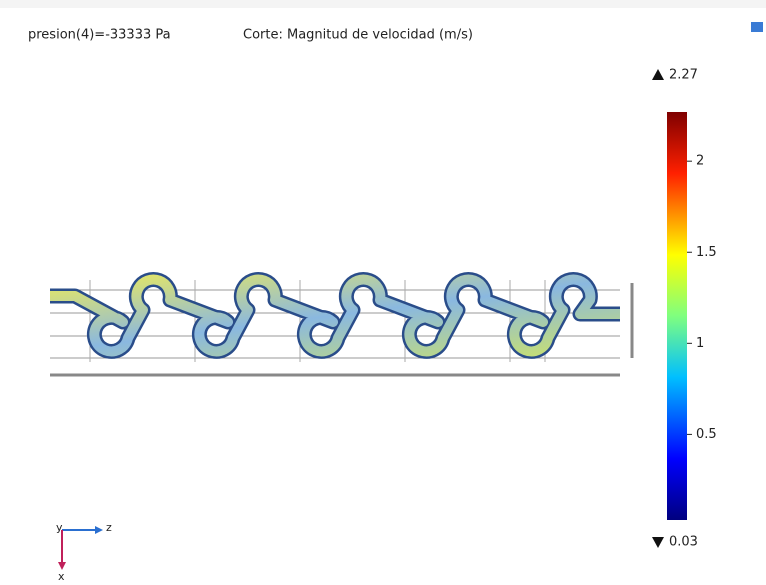  I want to click on min-marker, so click(658, 542).